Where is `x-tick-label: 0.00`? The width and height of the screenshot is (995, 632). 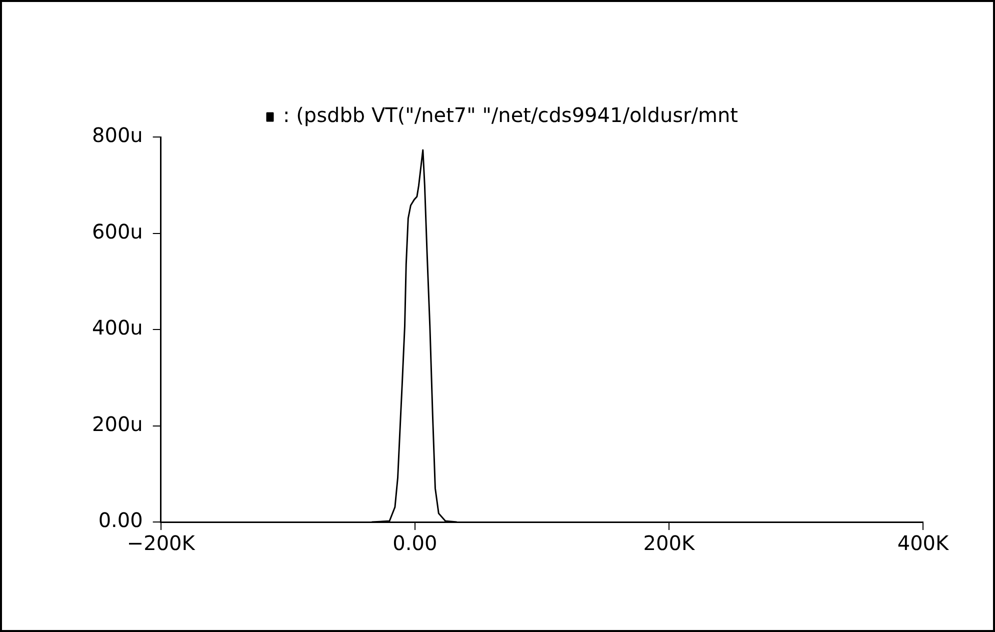 x-tick-label: 0.00 is located at coordinates (415, 543).